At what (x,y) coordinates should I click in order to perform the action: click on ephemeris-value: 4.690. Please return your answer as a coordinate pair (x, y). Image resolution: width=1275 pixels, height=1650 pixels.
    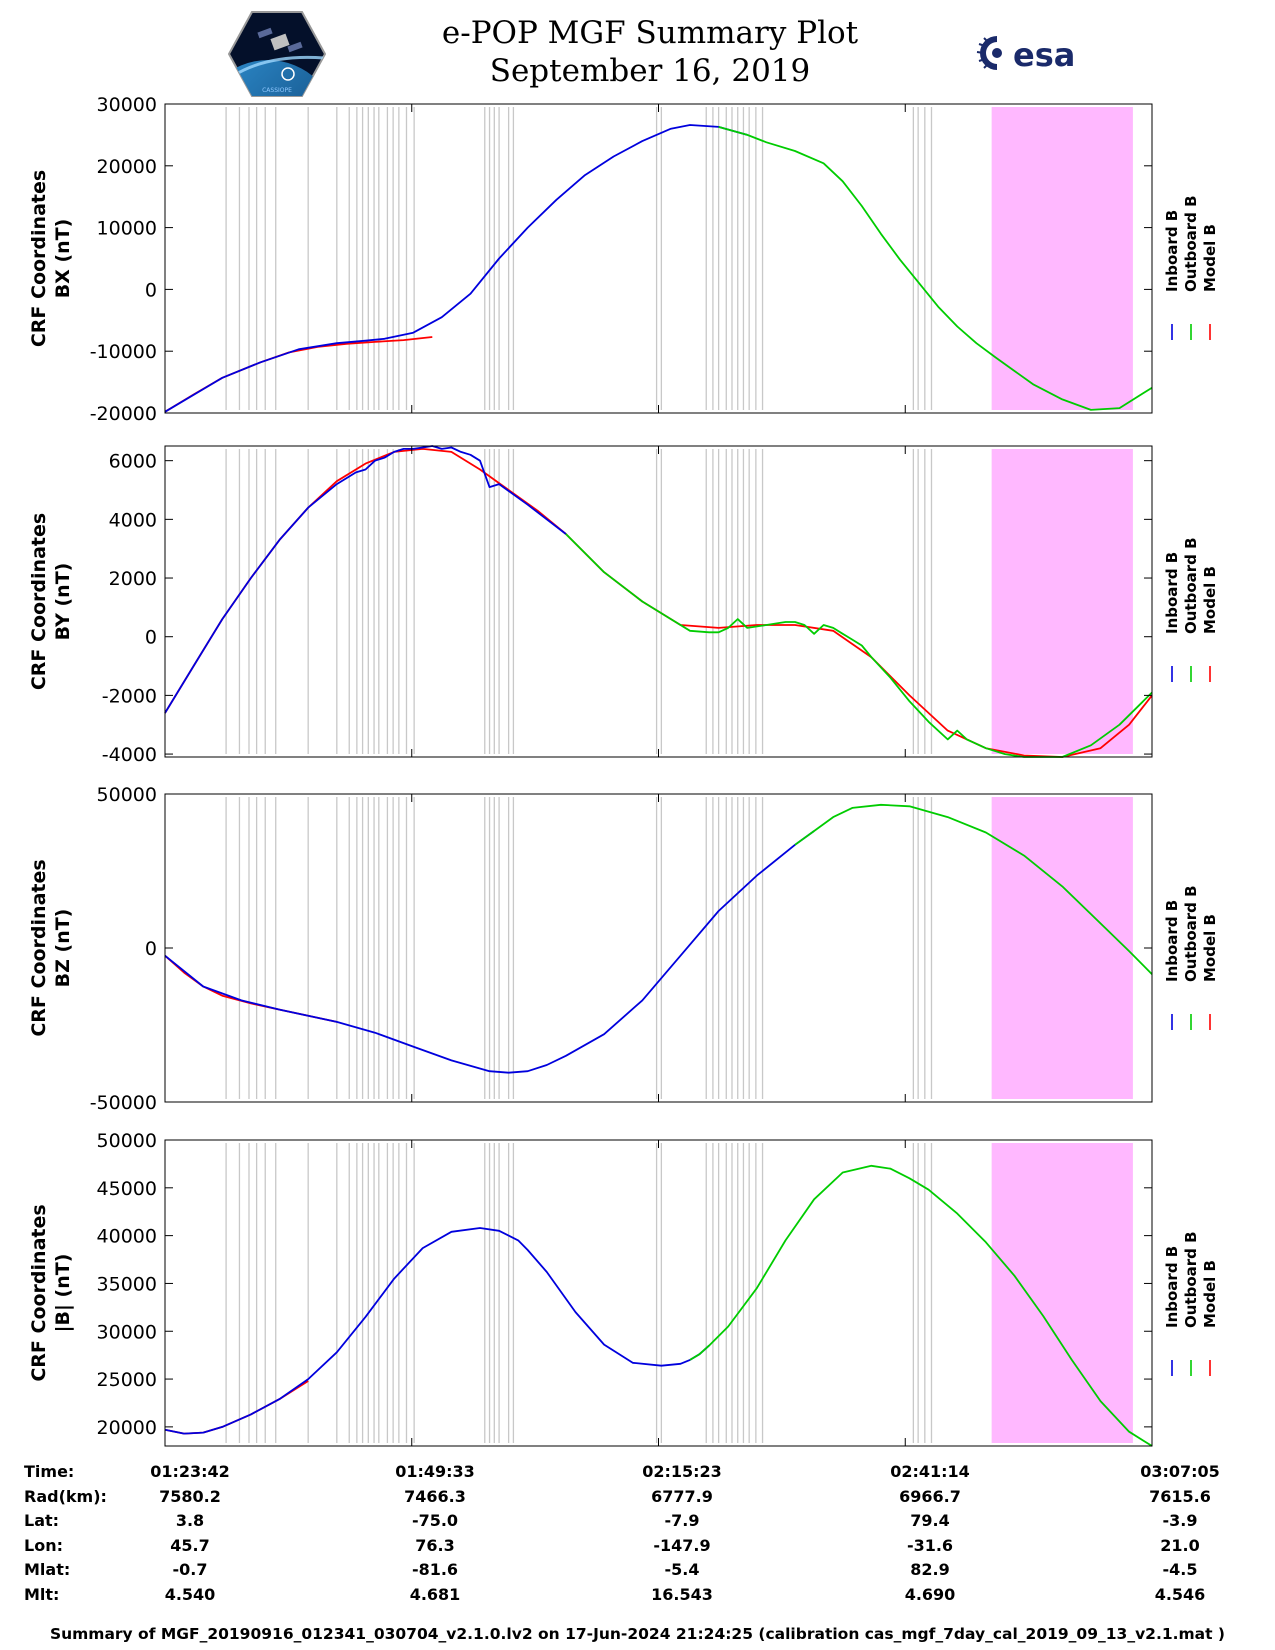
    Looking at the image, I should click on (930, 1594).